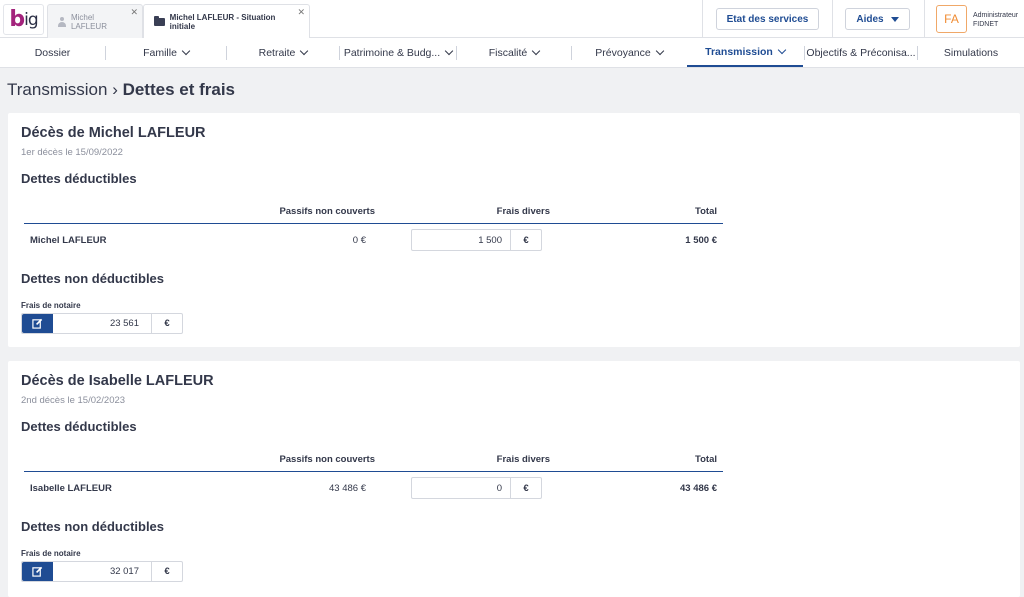 The width and height of the screenshot is (1024, 597). What do you see at coordinates (62, 21) in the screenshot?
I see `user-icon` at bounding box center [62, 21].